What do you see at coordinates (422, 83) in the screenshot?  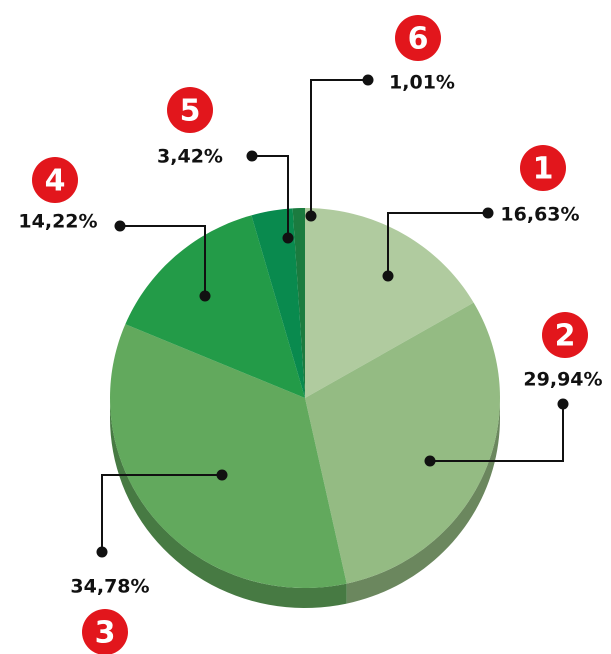 I see `value-label: 1,01%` at bounding box center [422, 83].